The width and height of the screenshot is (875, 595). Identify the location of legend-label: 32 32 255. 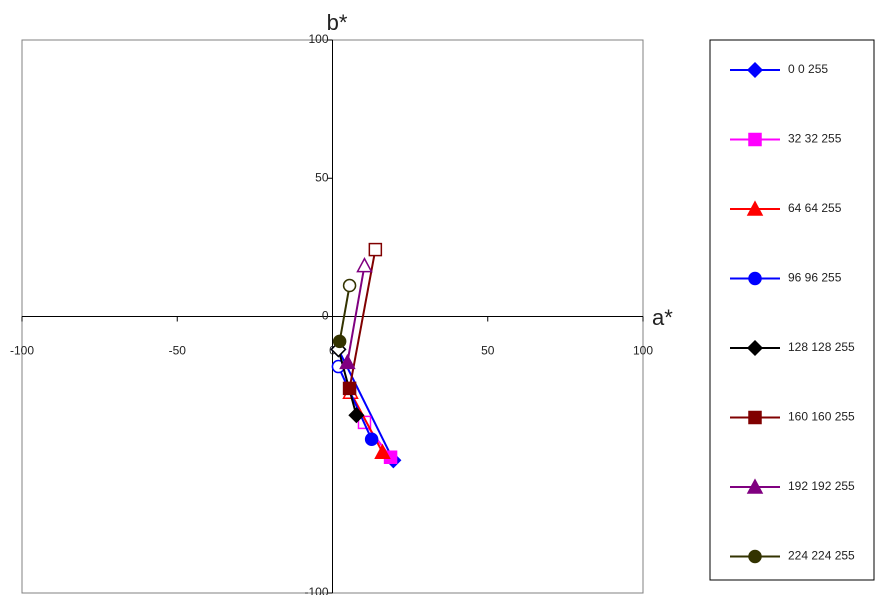
(815, 139).